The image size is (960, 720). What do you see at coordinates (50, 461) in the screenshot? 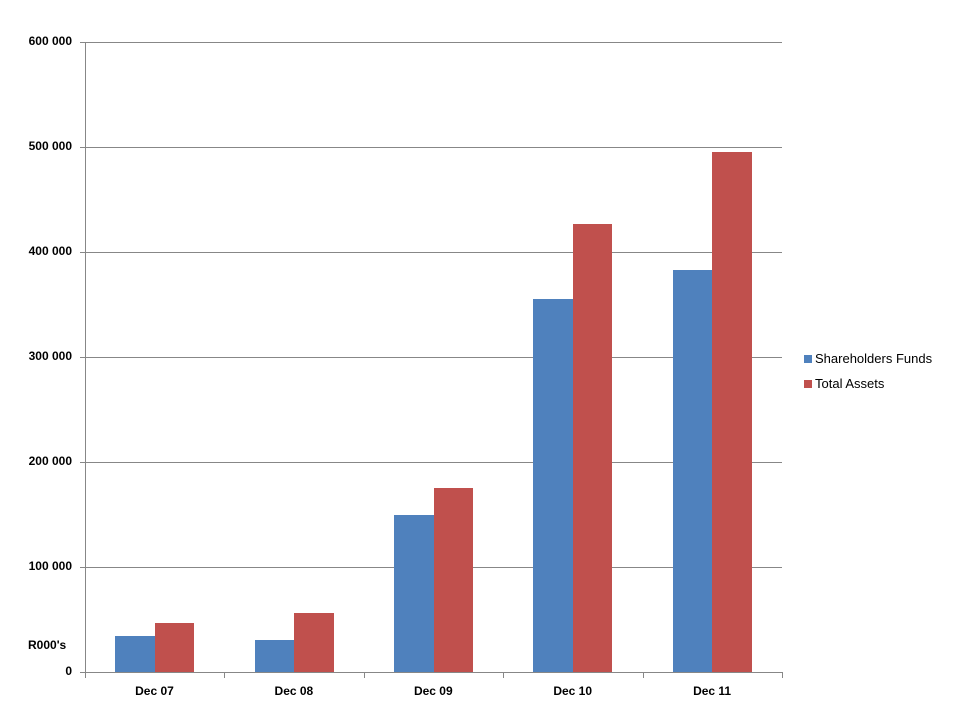
I see `y-tick-label: 200 000` at bounding box center [50, 461].